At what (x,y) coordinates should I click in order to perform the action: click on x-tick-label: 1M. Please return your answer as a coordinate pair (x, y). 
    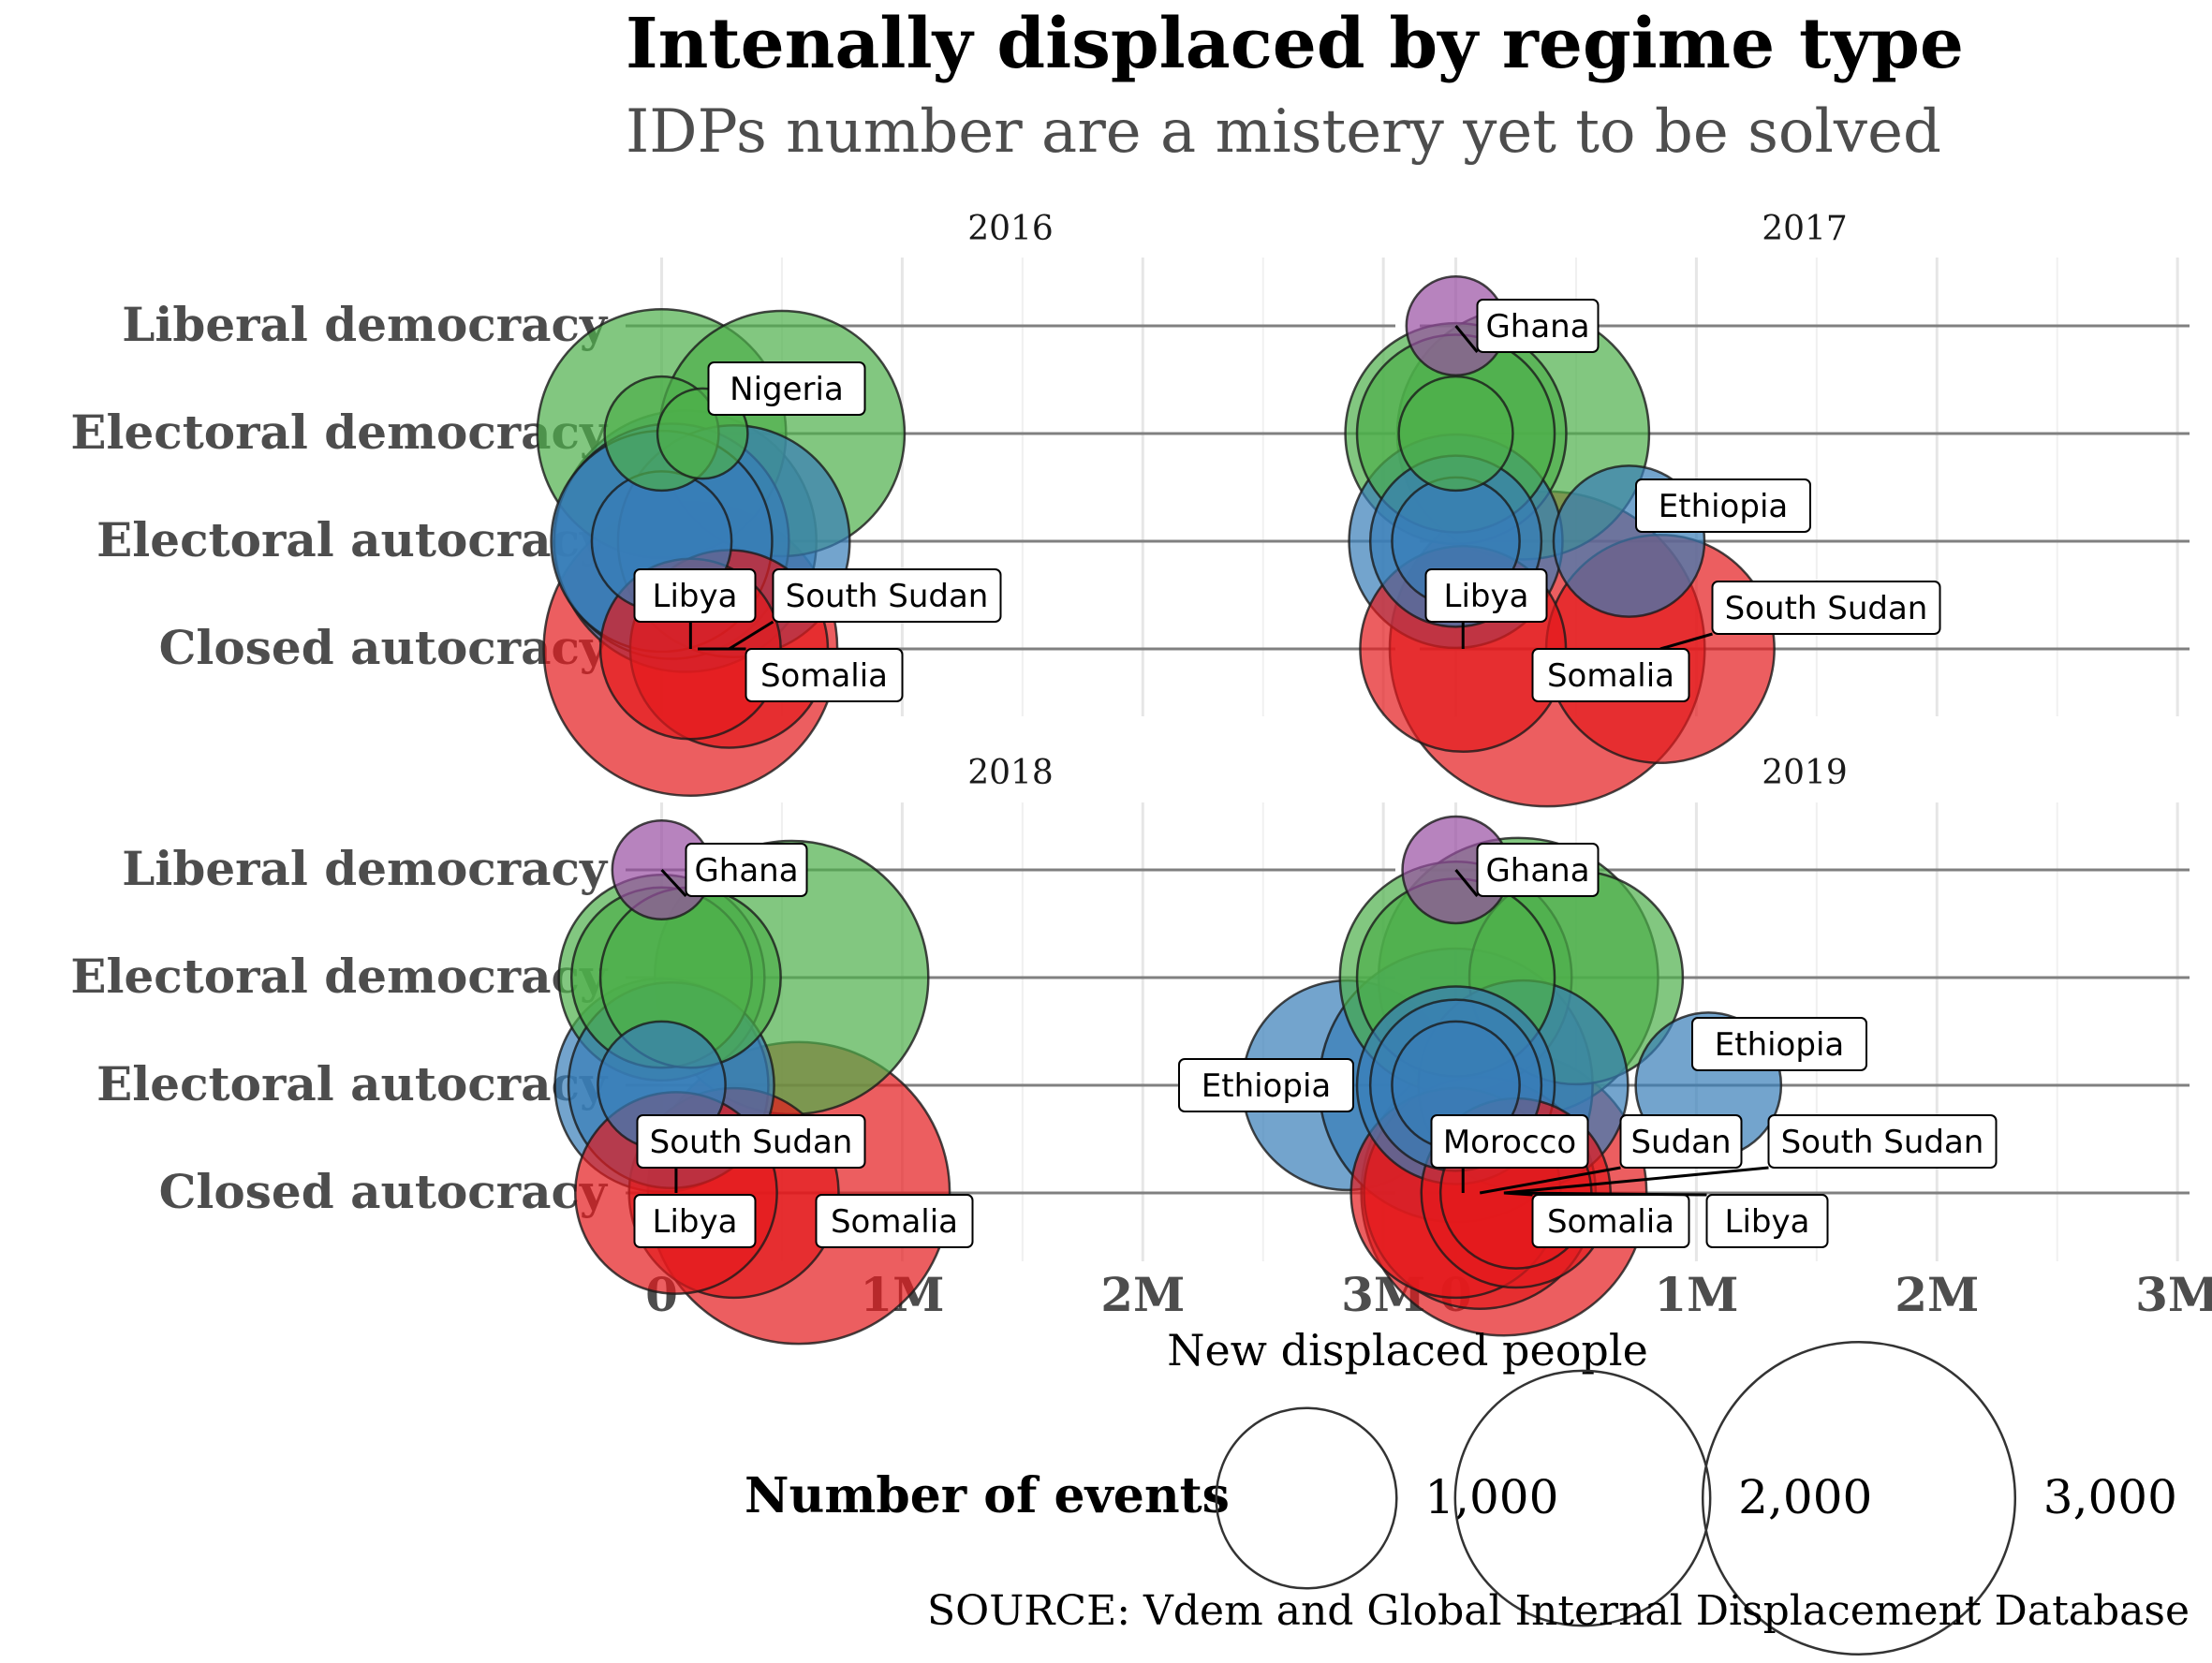
    Looking at the image, I should click on (1696, 1294).